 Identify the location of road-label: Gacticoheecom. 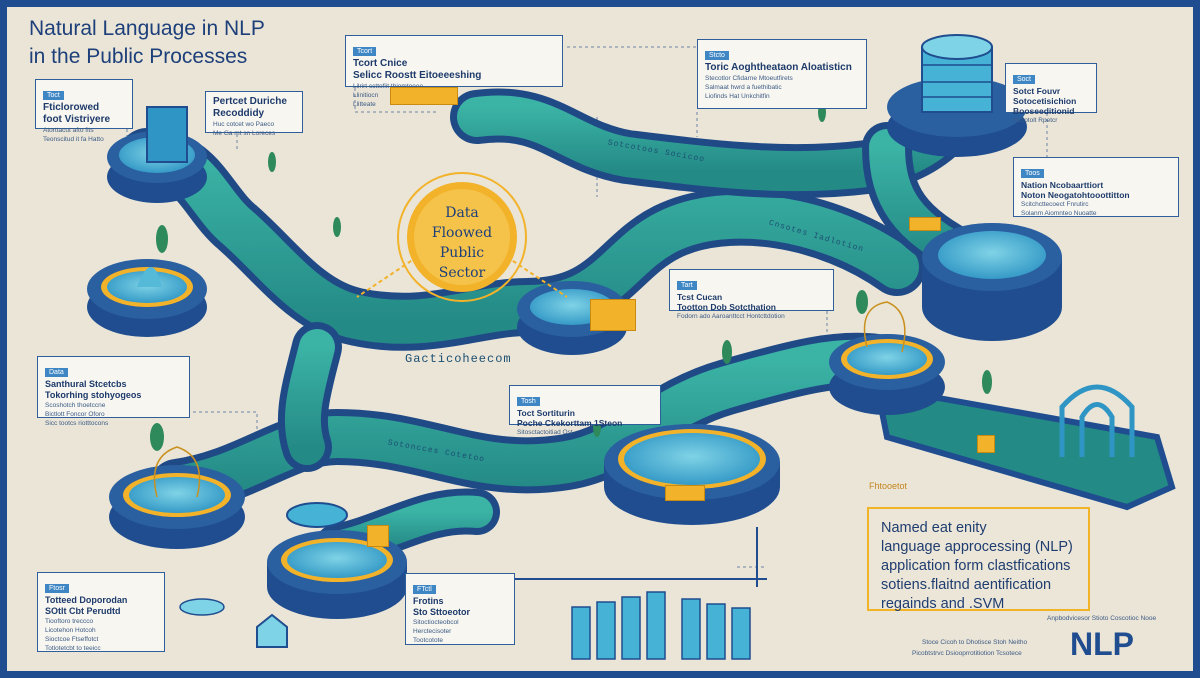
(458, 359).